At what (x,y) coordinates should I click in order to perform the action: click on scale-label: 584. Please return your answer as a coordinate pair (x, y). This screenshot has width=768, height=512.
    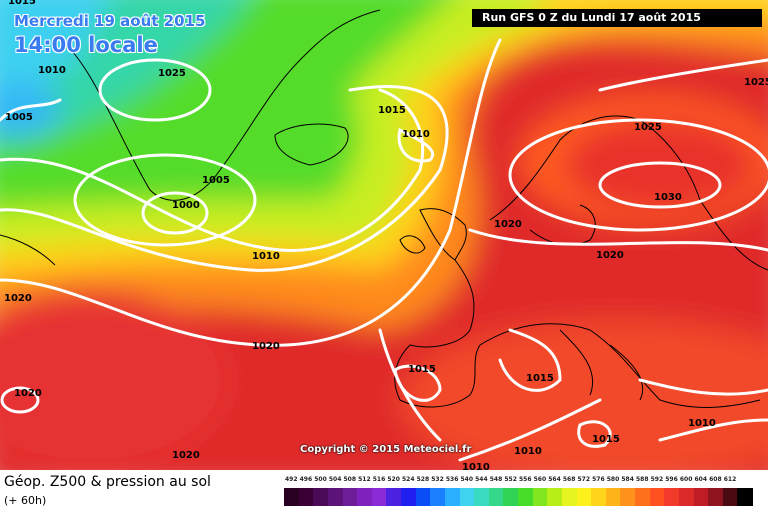
    Looking at the image, I should click on (627, 479).